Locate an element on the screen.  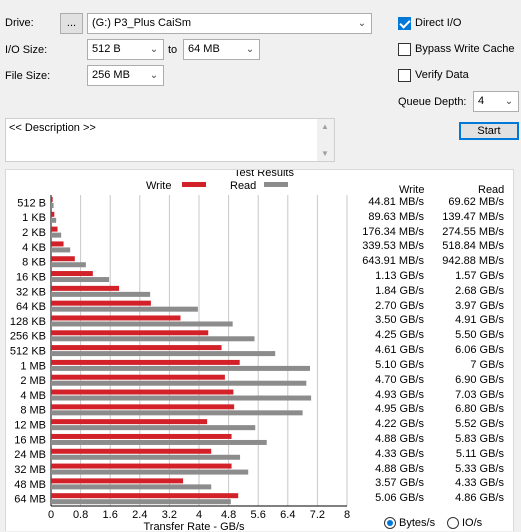
category-label: 32 KB is located at coordinates (31, 292).